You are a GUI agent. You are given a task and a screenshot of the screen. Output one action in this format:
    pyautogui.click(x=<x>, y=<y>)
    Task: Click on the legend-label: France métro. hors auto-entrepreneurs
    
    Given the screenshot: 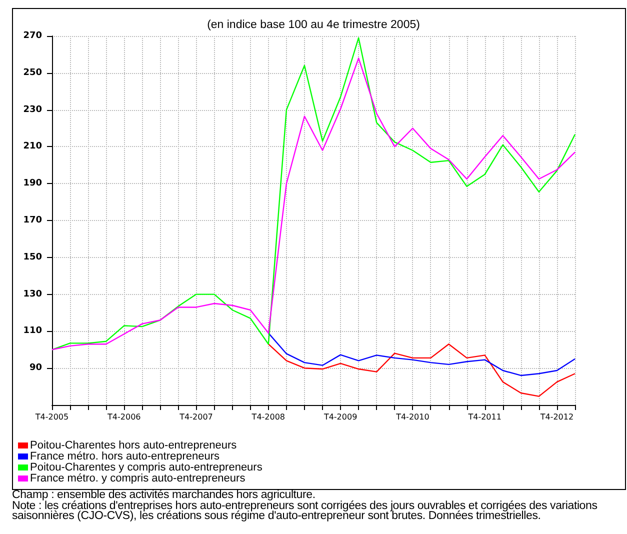 What is the action you would take?
    pyautogui.click(x=125, y=456)
    